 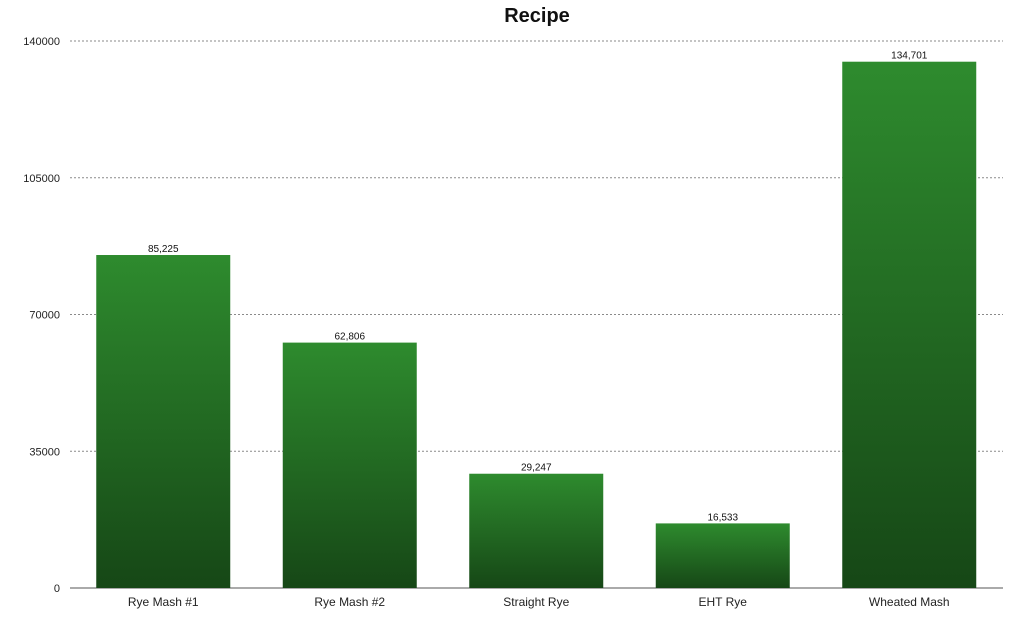 I want to click on x-tick-label: EHT Rye, so click(x=723, y=602).